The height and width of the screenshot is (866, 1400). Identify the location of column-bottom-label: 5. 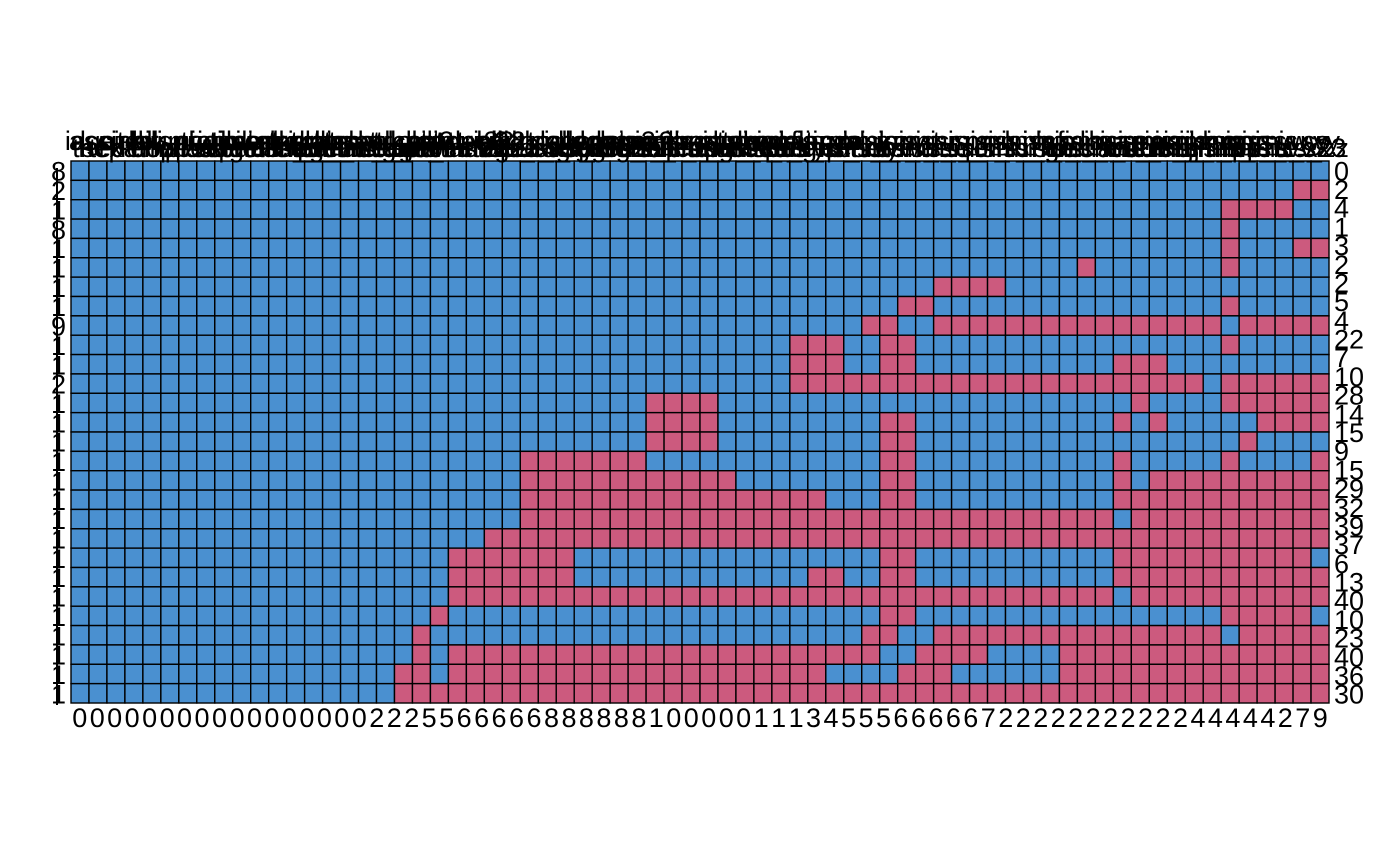
(446, 718).